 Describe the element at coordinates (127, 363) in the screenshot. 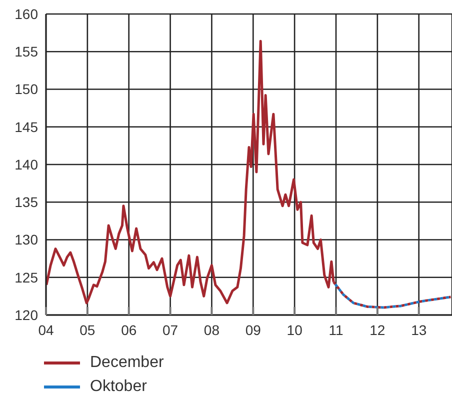

I see `legend-label: December` at that location.